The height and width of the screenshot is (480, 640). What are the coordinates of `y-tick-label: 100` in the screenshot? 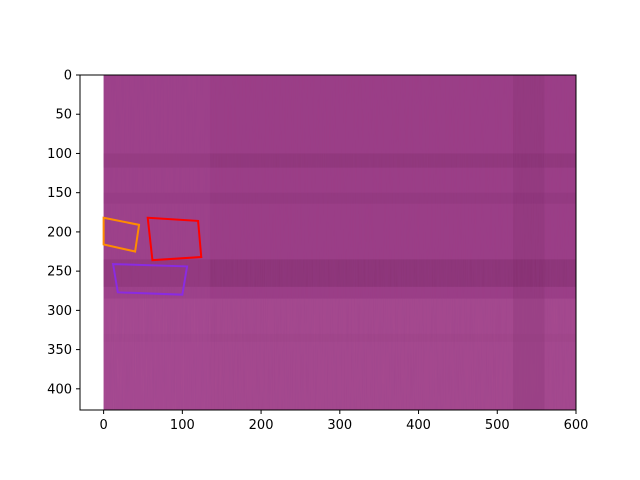 It's located at (59, 154).